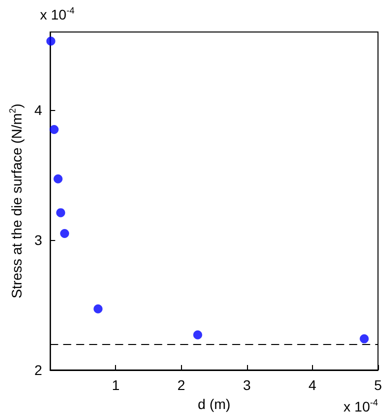 The width and height of the screenshot is (386, 420). I want to click on x-axis-title: d (m), so click(214, 404).